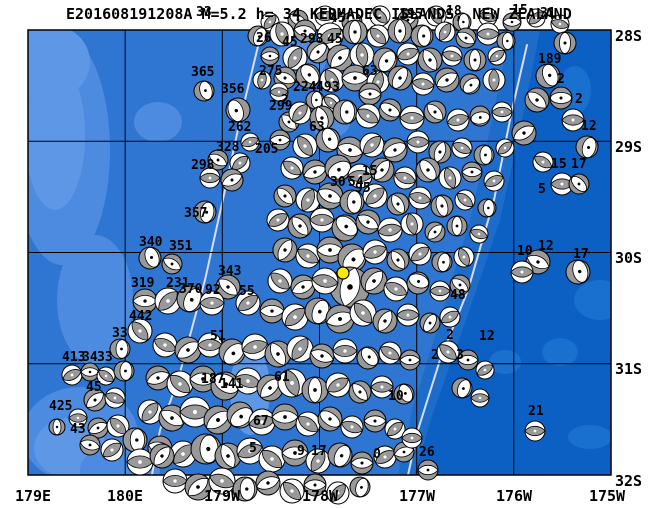 The image size is (652, 508). Describe the element at coordinates (458, 295) in the screenshot. I see `depth-label: 48` at that location.